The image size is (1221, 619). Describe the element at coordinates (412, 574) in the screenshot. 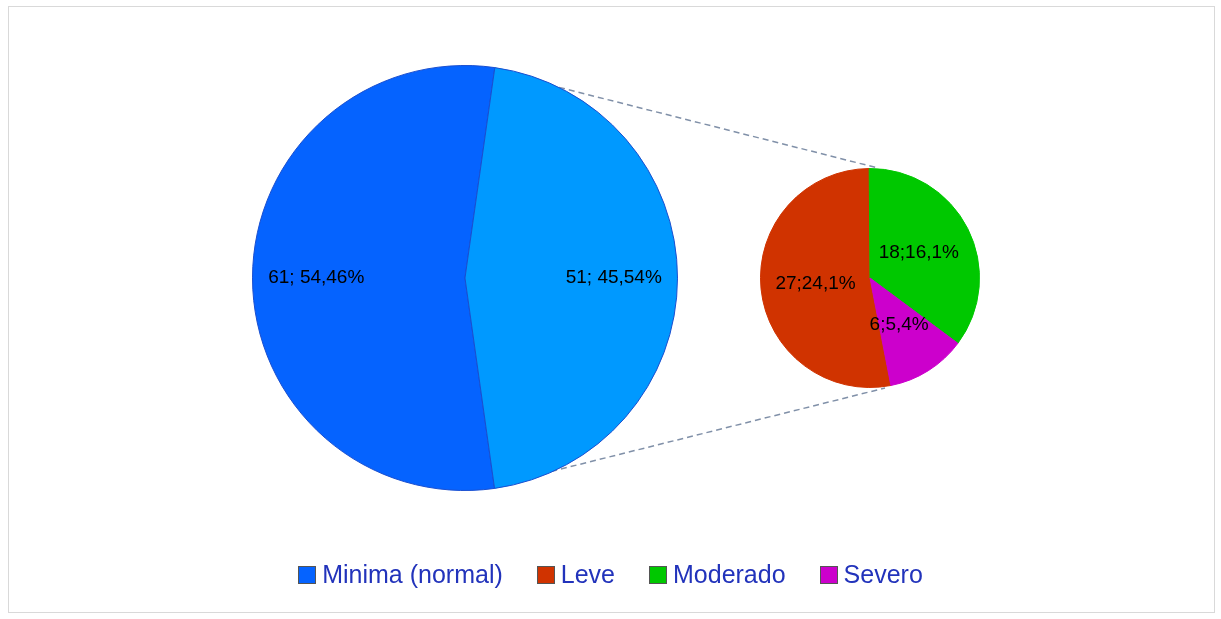

I see `legend-label: Minima (normal)` at that location.